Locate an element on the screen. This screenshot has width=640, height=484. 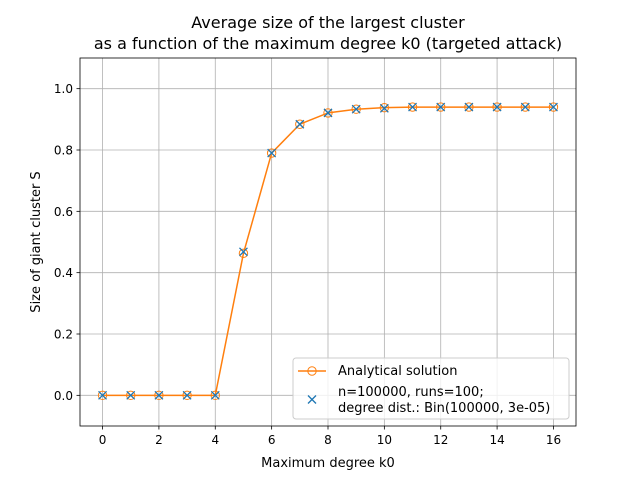
x-tick-label: 2 is located at coordinates (159, 440).